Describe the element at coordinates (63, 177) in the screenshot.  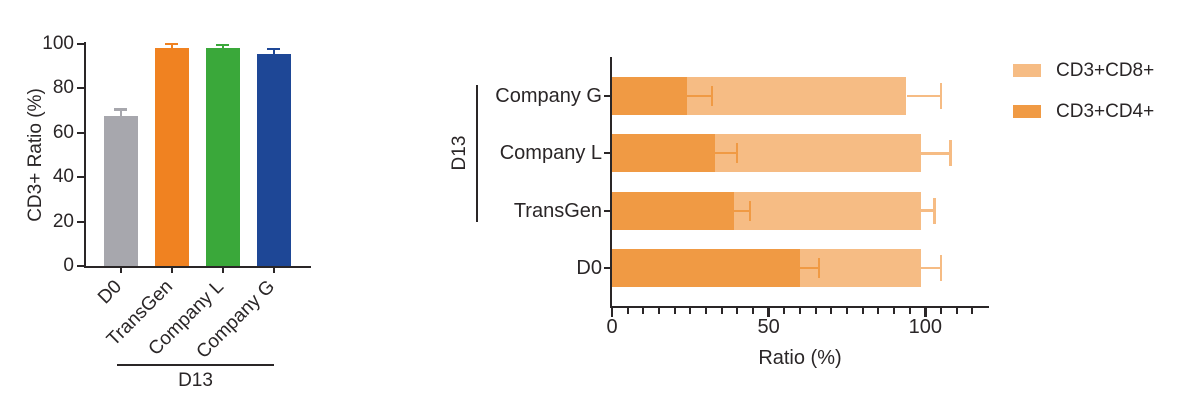
I see `y-tick-label: 40` at that location.